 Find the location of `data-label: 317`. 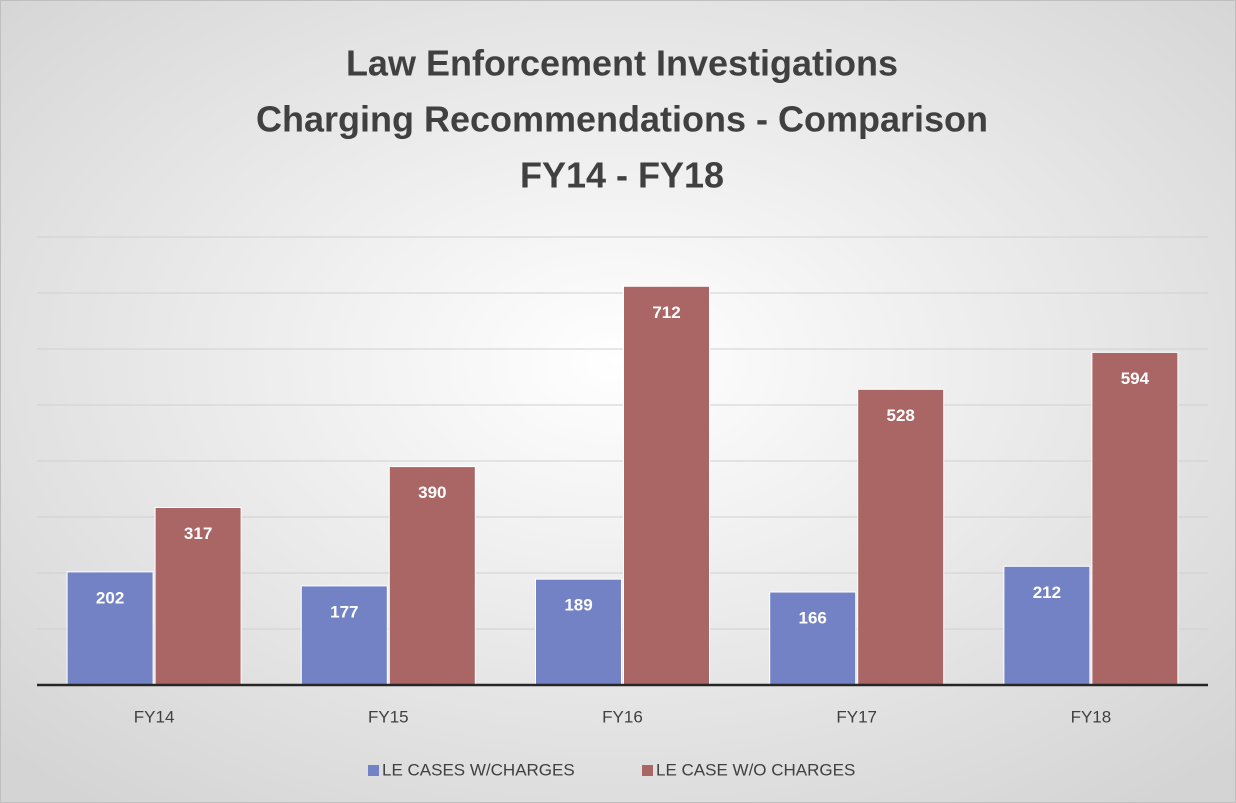

data-label: 317 is located at coordinates (198, 533).